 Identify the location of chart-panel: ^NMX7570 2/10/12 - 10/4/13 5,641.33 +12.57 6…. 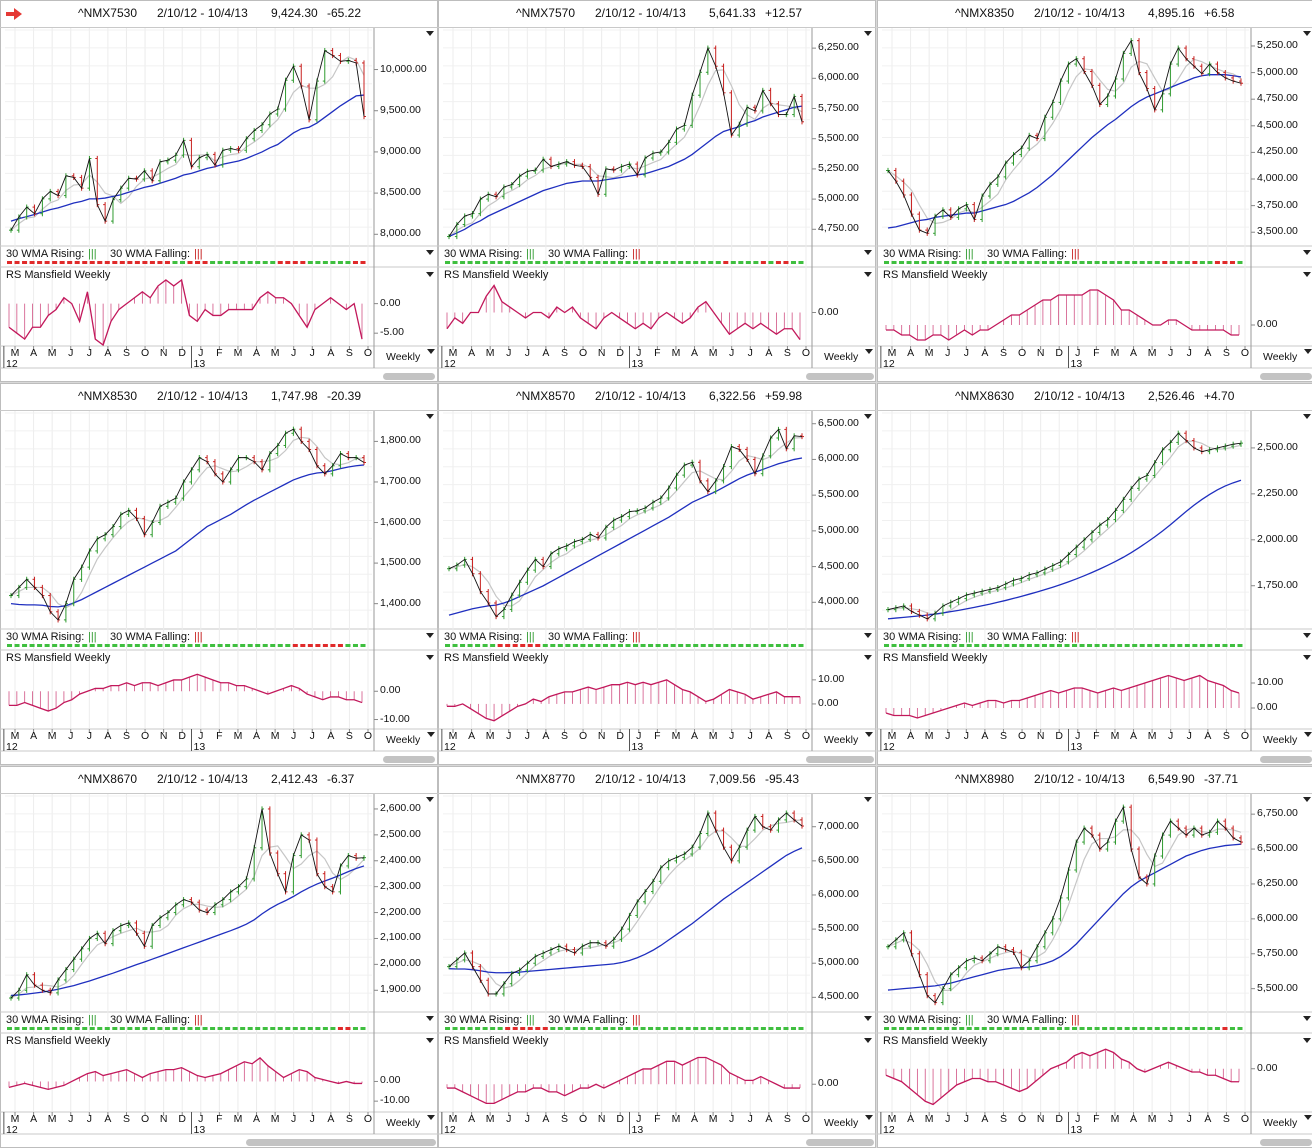
(657, 191).